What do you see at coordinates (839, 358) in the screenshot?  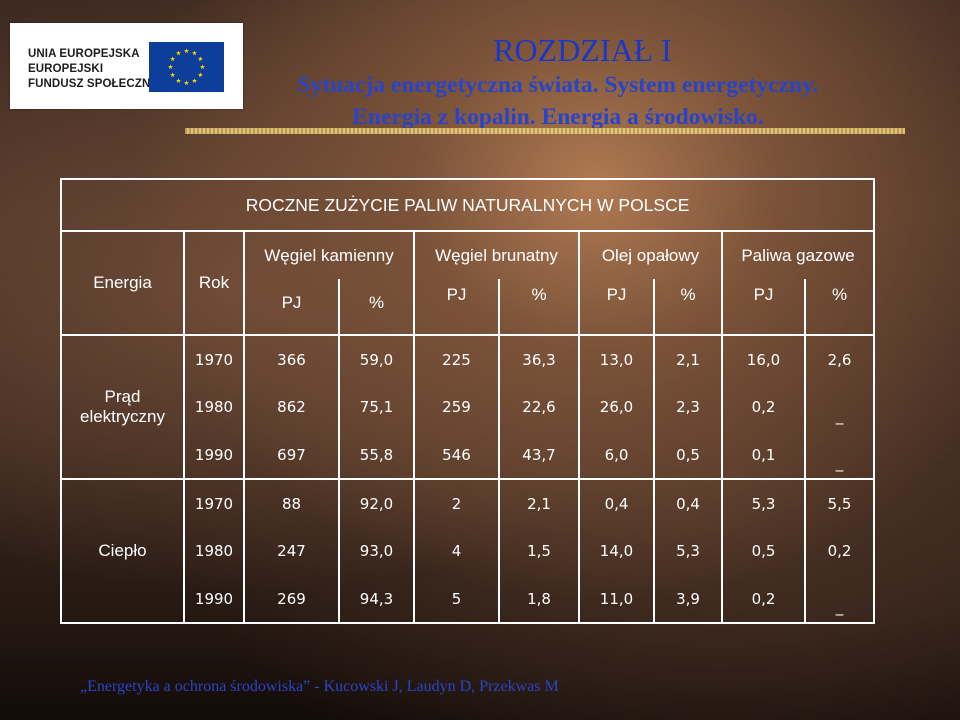 I see `value-cell: 2,6` at bounding box center [839, 358].